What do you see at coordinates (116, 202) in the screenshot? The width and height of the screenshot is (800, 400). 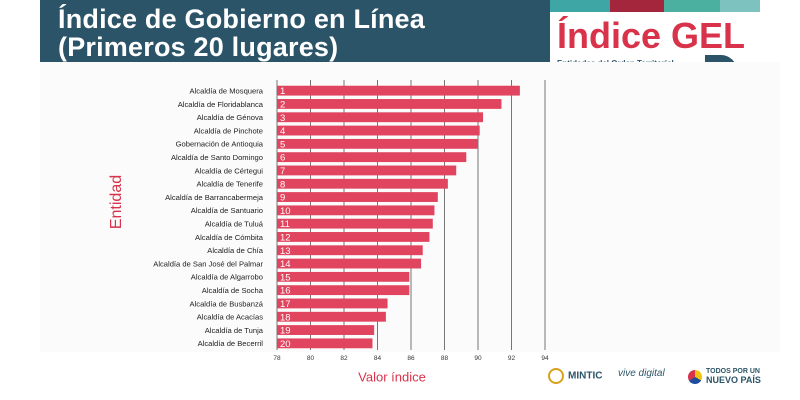 I see `y-axis-label: Entidad` at bounding box center [116, 202].